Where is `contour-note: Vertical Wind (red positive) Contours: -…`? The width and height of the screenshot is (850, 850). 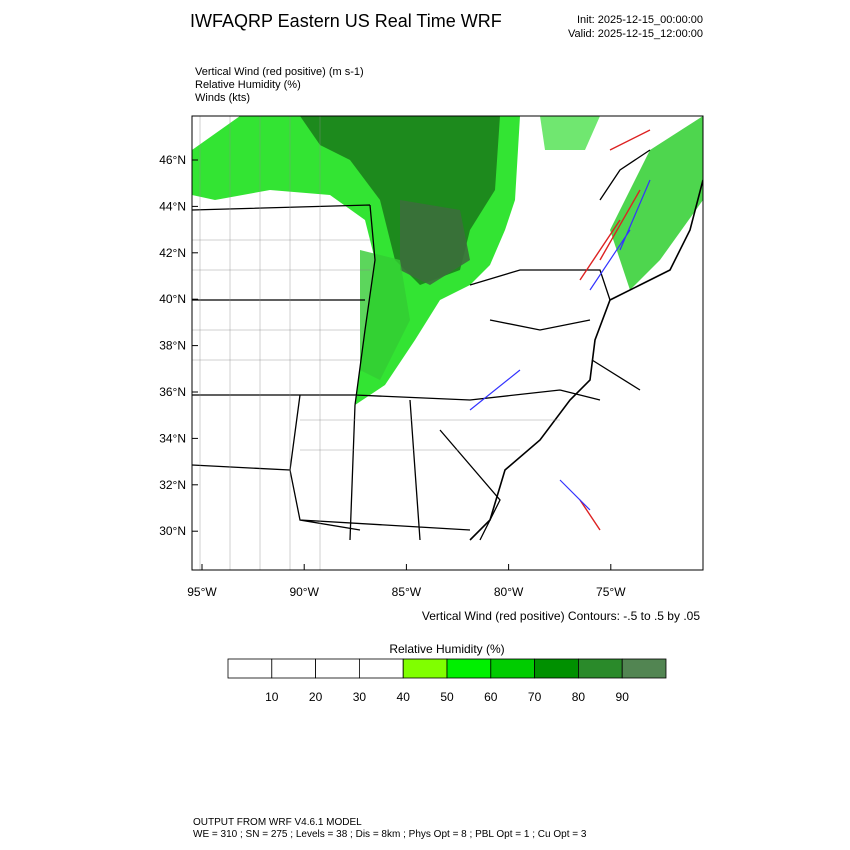 contour-note: Vertical Wind (red positive) Contours: -… is located at coordinates (561, 616).